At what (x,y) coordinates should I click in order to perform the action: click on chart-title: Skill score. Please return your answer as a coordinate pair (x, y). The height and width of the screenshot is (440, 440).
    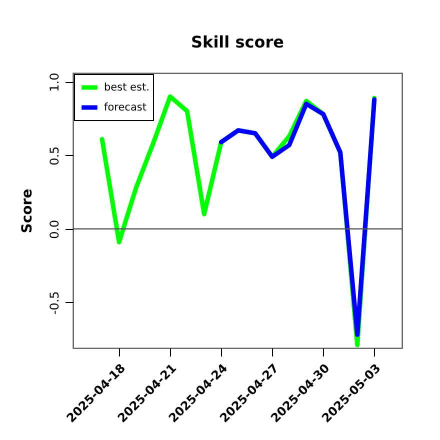
    Looking at the image, I should click on (237, 42).